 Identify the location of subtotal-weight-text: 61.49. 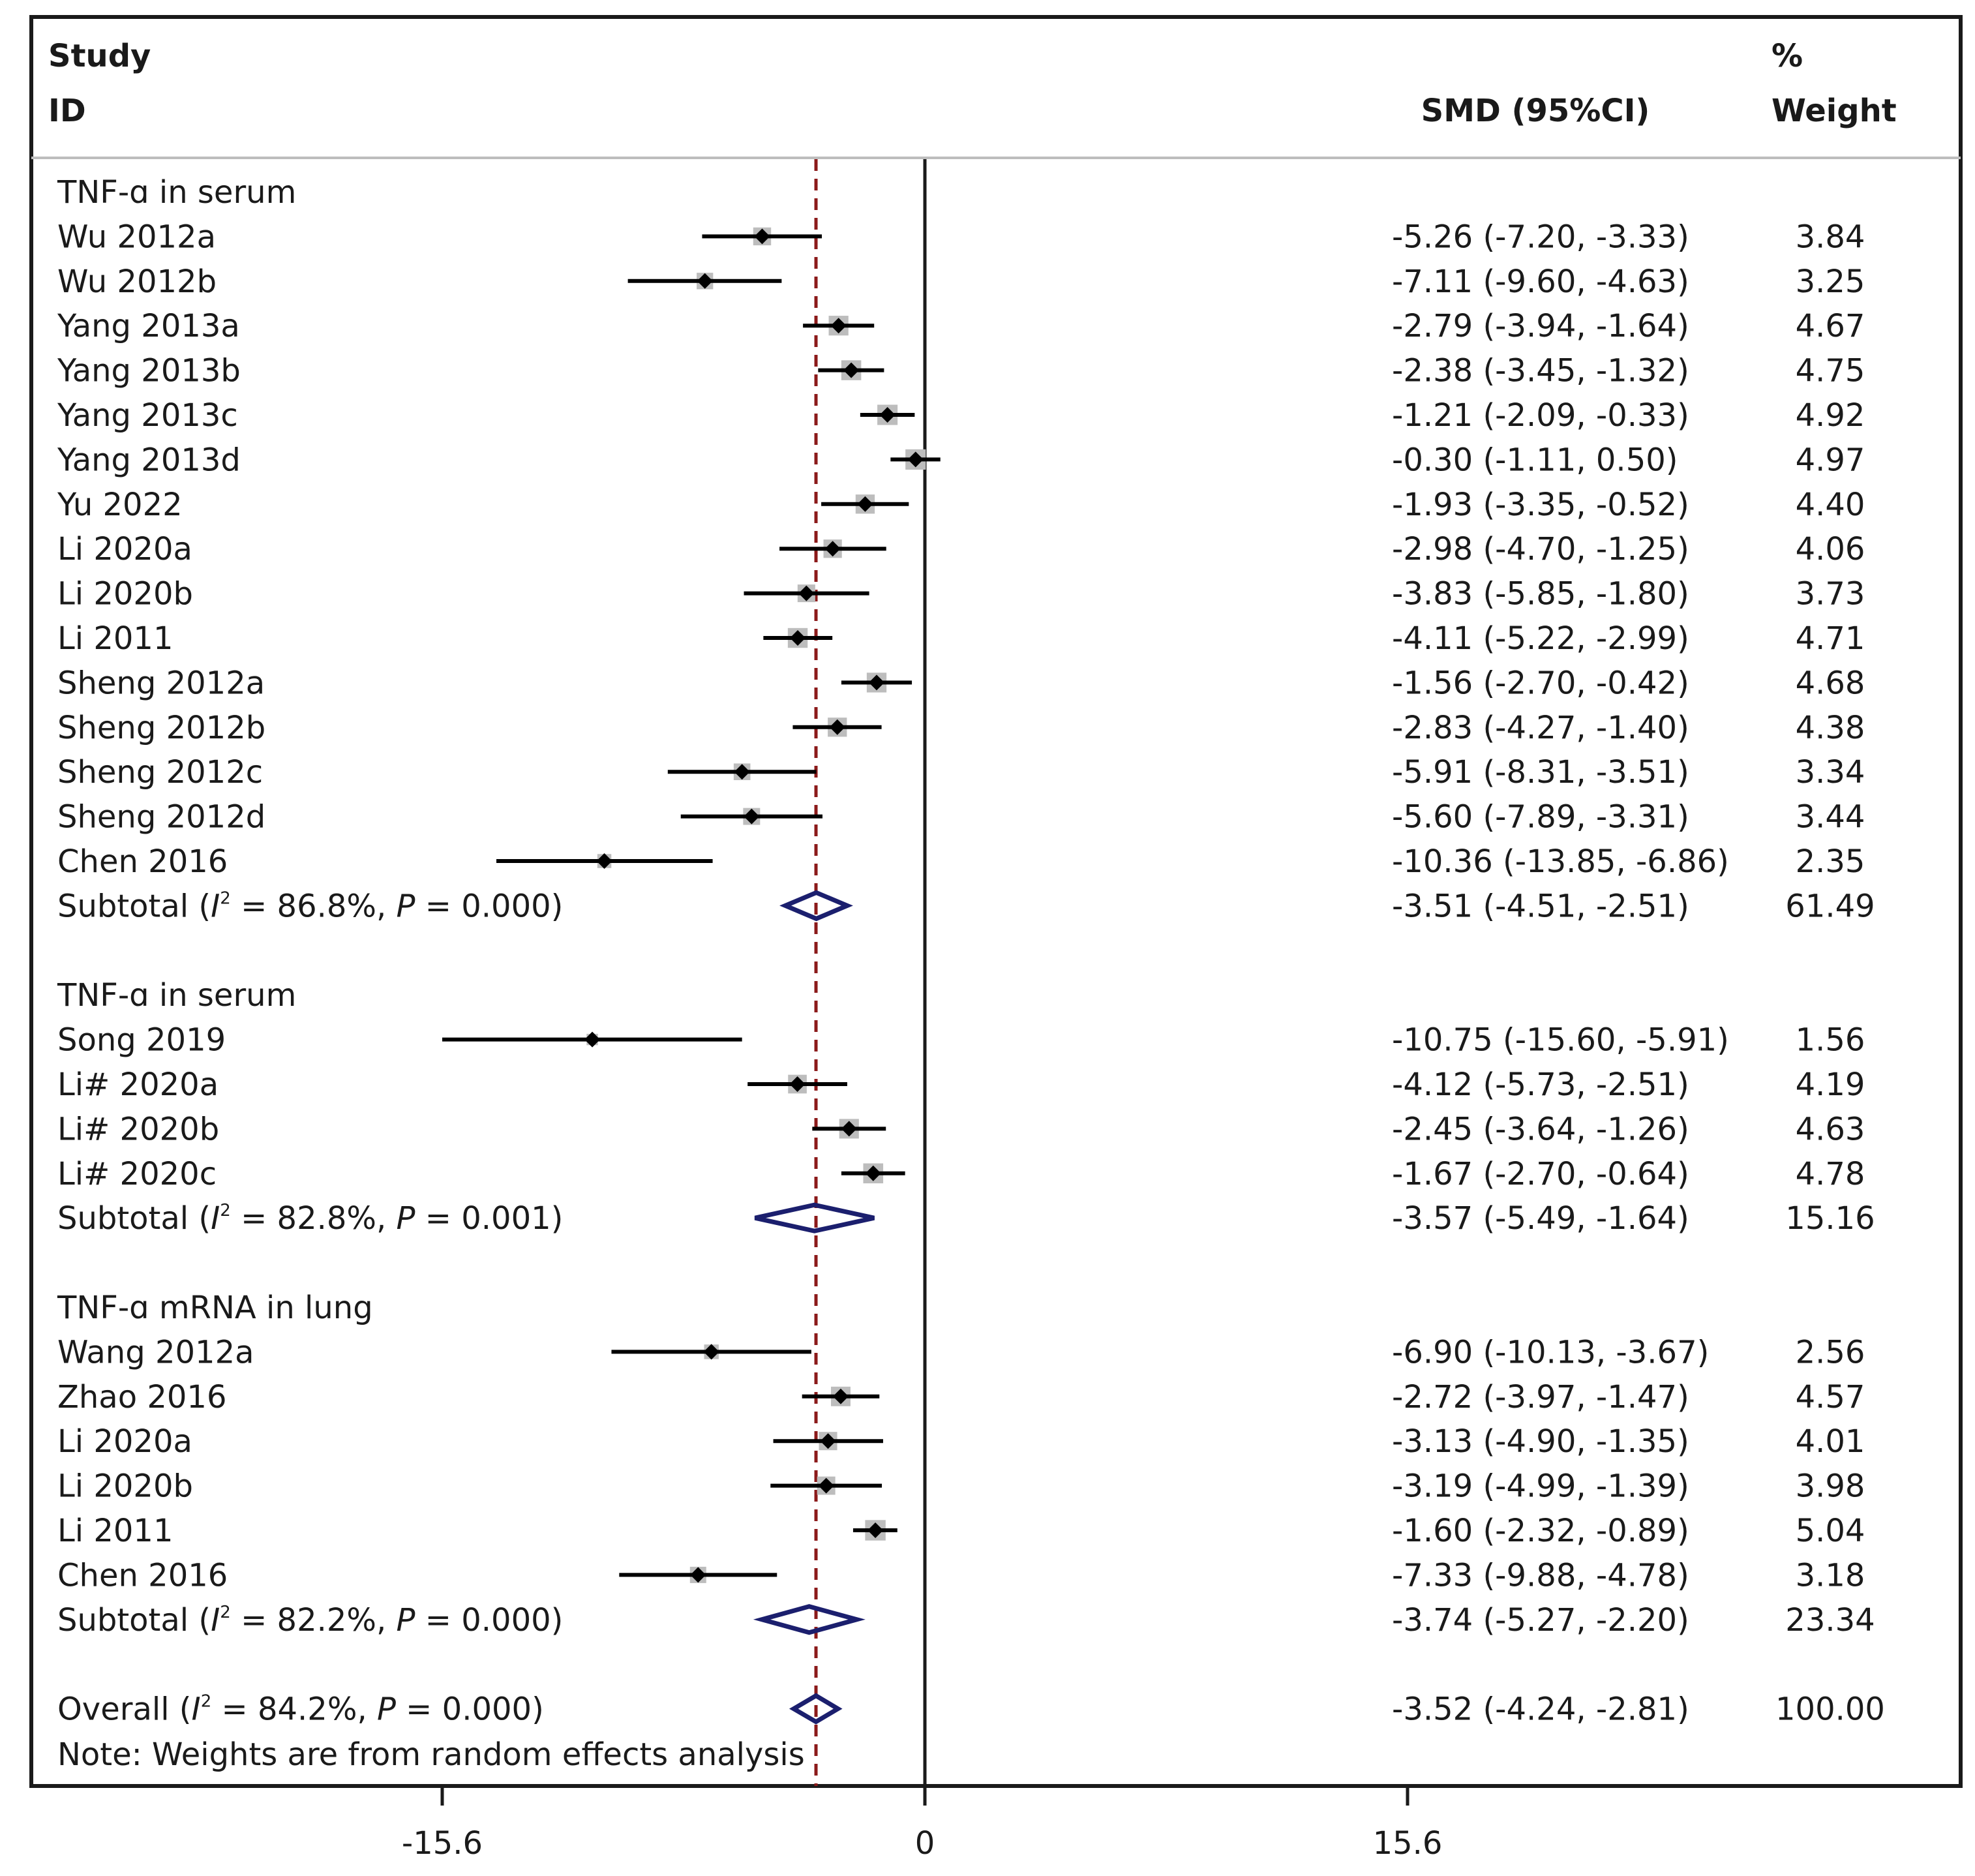
(1830, 906).